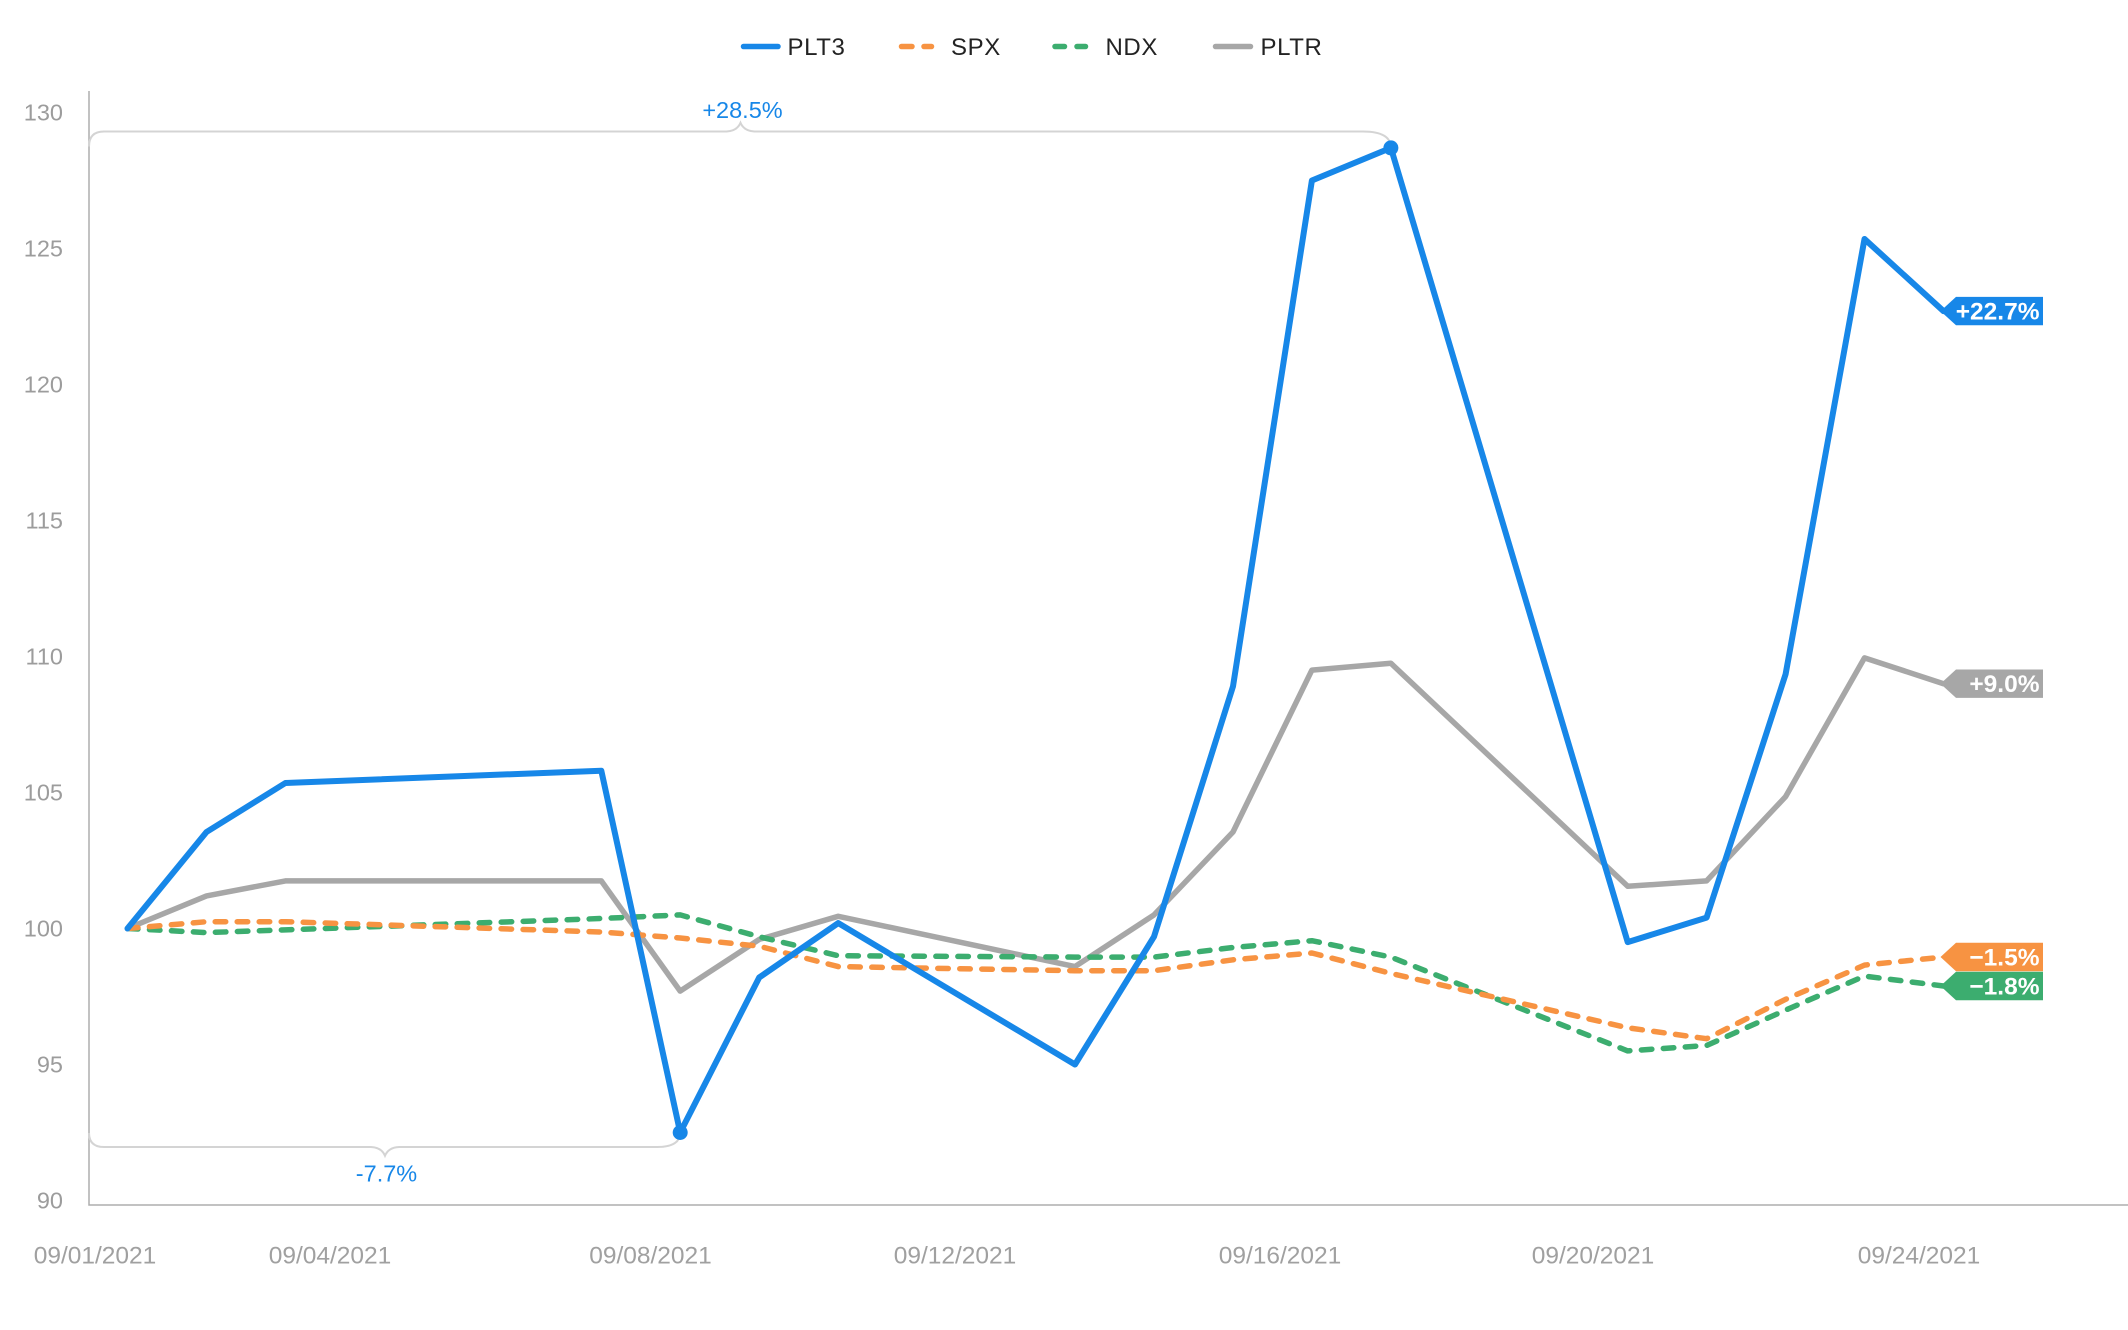  I want to click on svg-text: 115, so click(44, 521).